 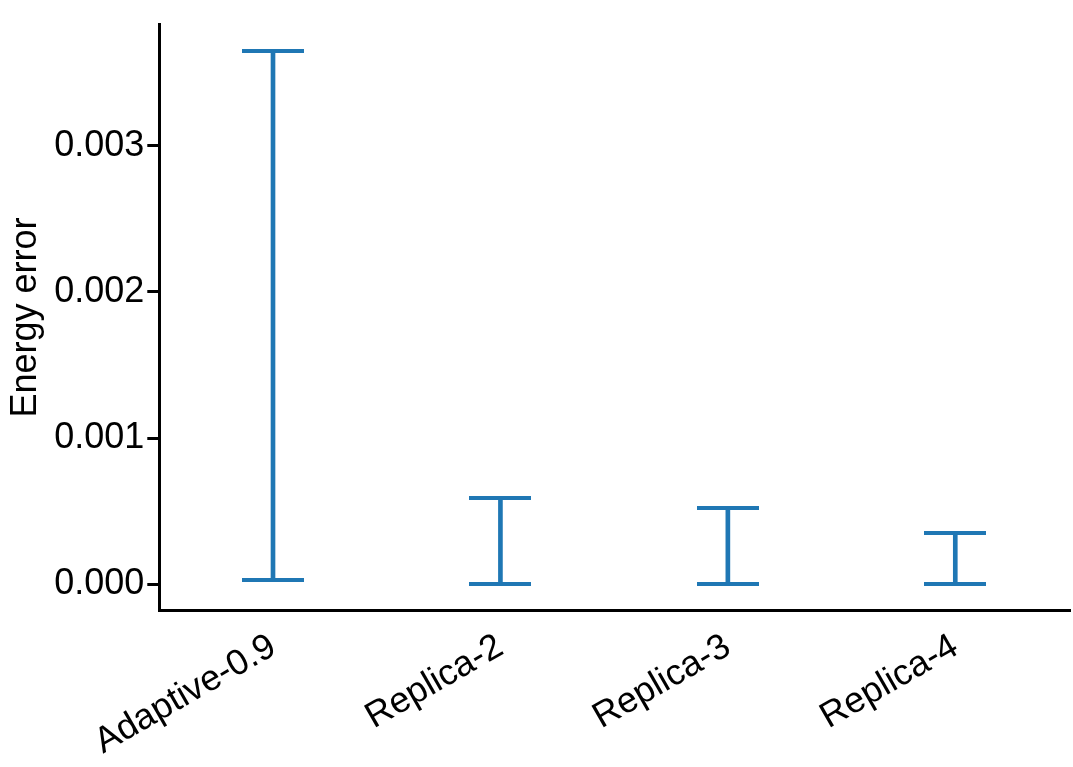 What do you see at coordinates (99, 582) in the screenshot?
I see `y-tick-label: 0.000` at bounding box center [99, 582].